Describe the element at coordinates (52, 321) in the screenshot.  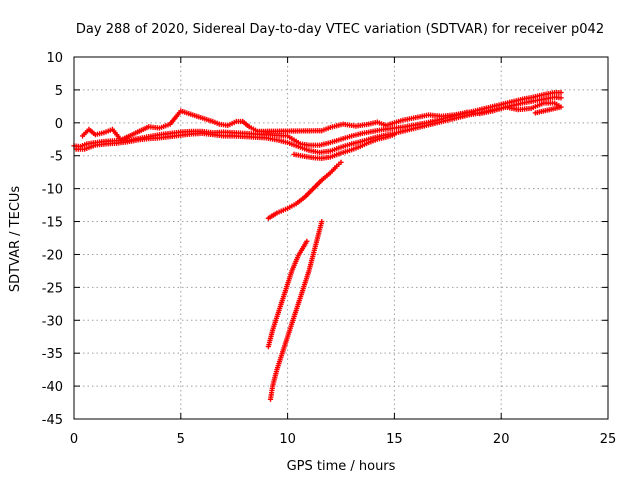
I see `y-tick-label: -30` at that location.